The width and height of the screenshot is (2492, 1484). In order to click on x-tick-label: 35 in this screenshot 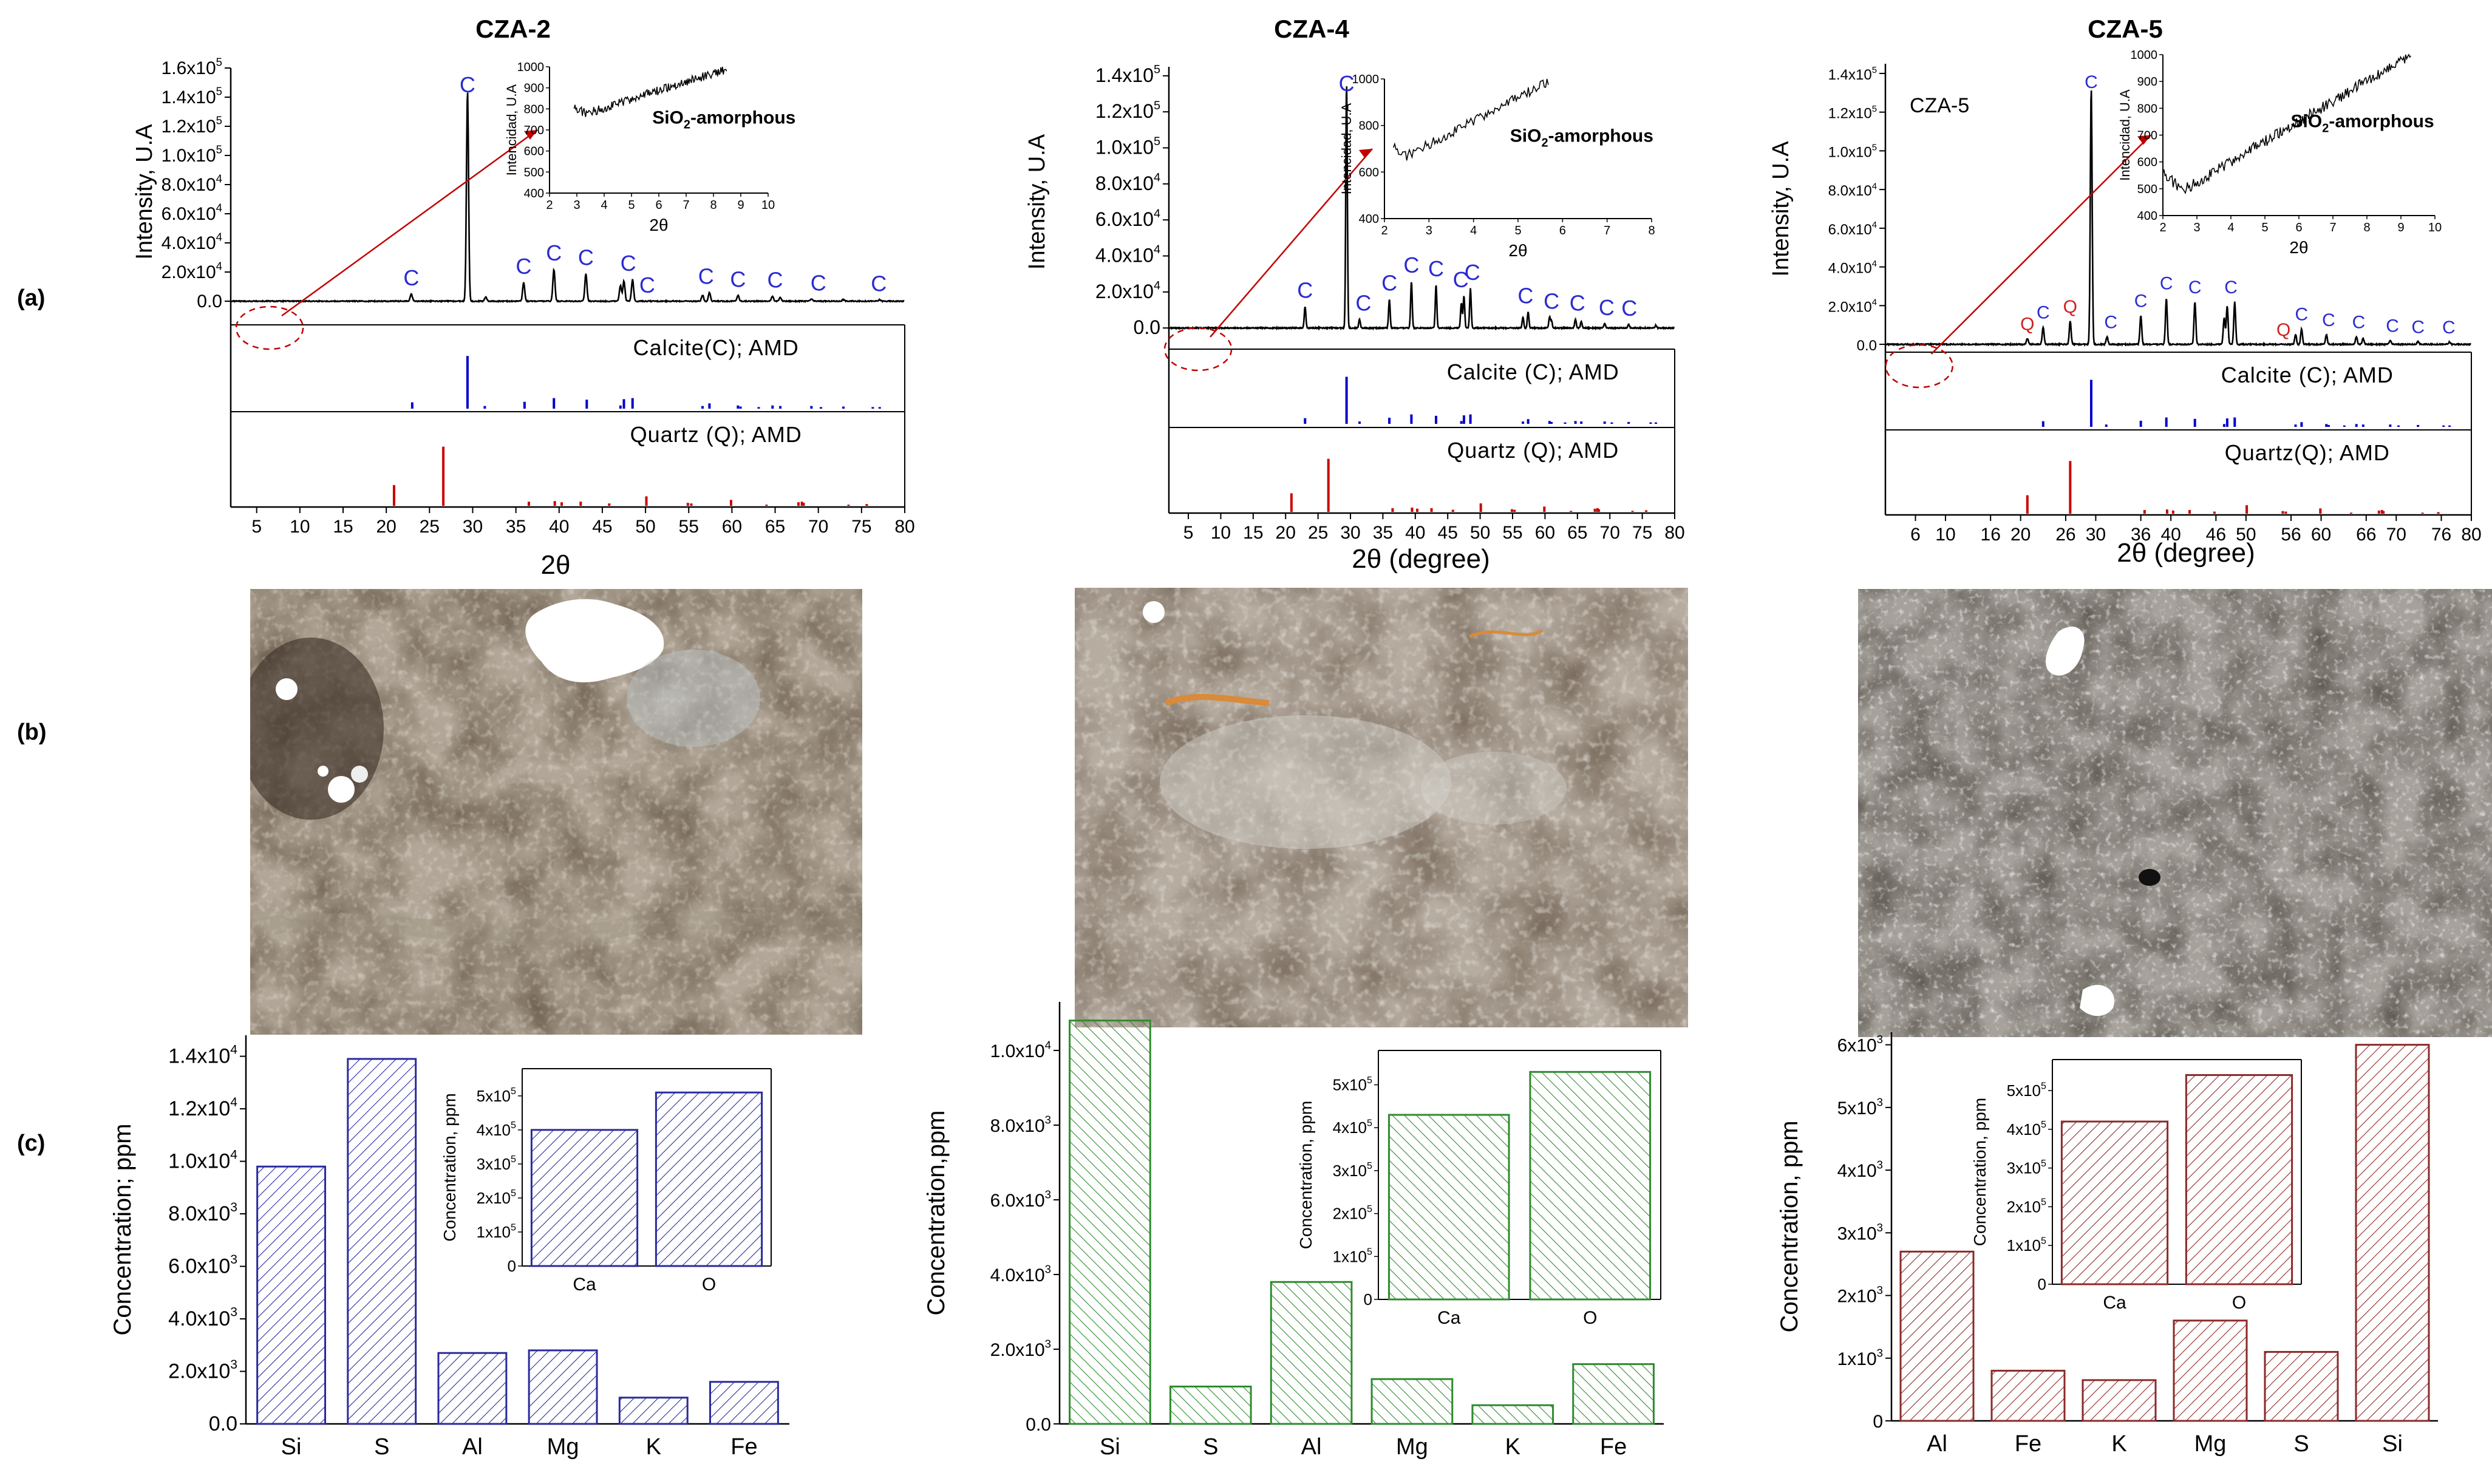, I will do `click(516, 527)`.